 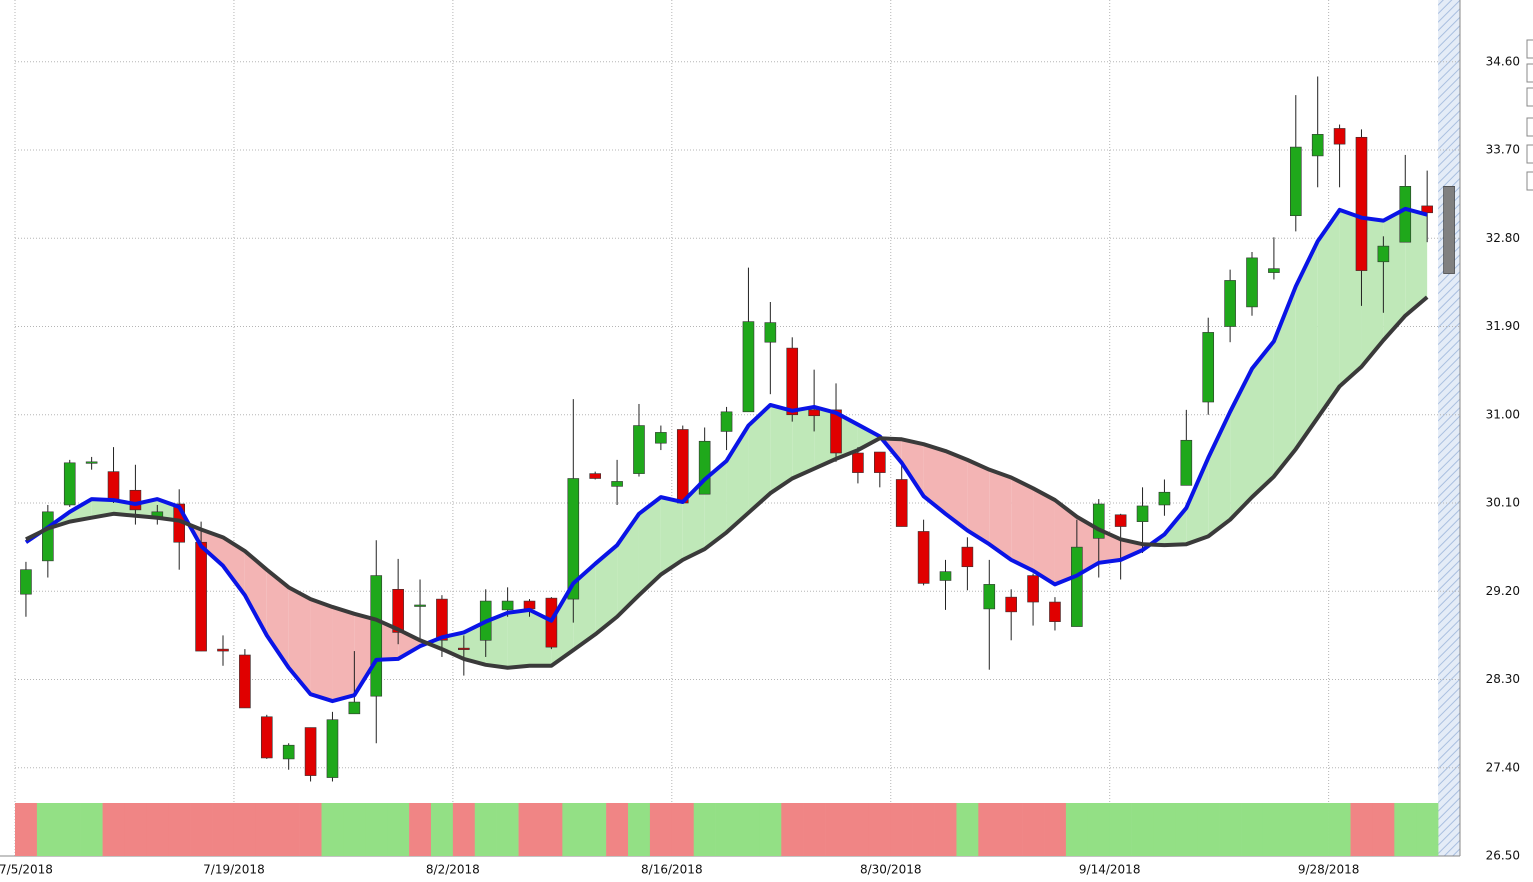 I want to click on x-tick-label: 7/19/2018, so click(x=234, y=870).